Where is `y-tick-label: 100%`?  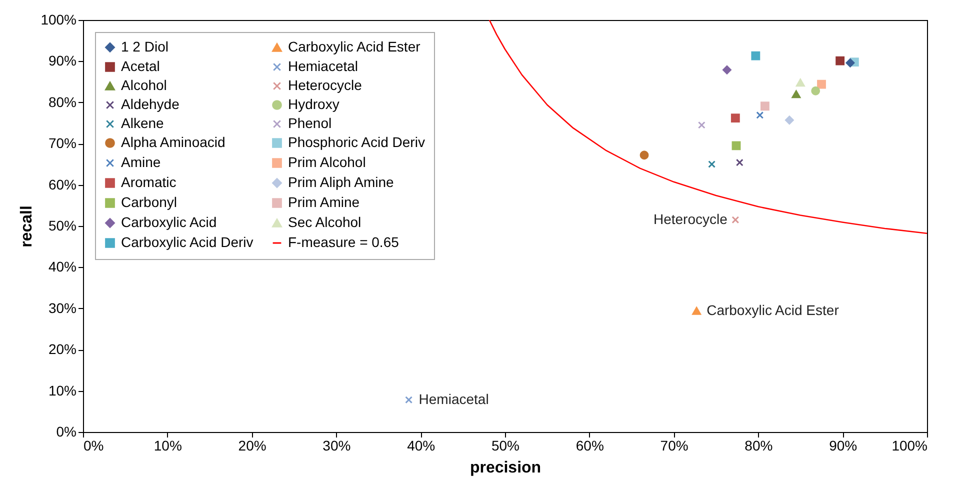
y-tick-label: 100% is located at coordinates (58, 20).